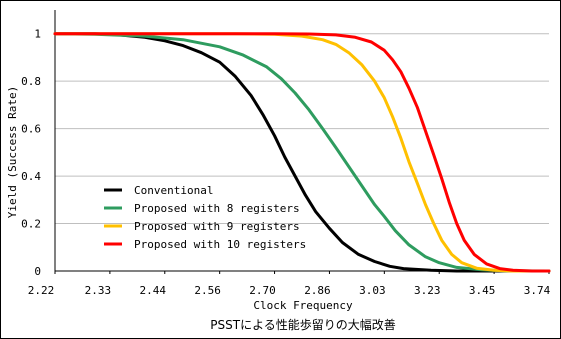  I want to click on legend-label-1: Conventional, so click(173, 190).